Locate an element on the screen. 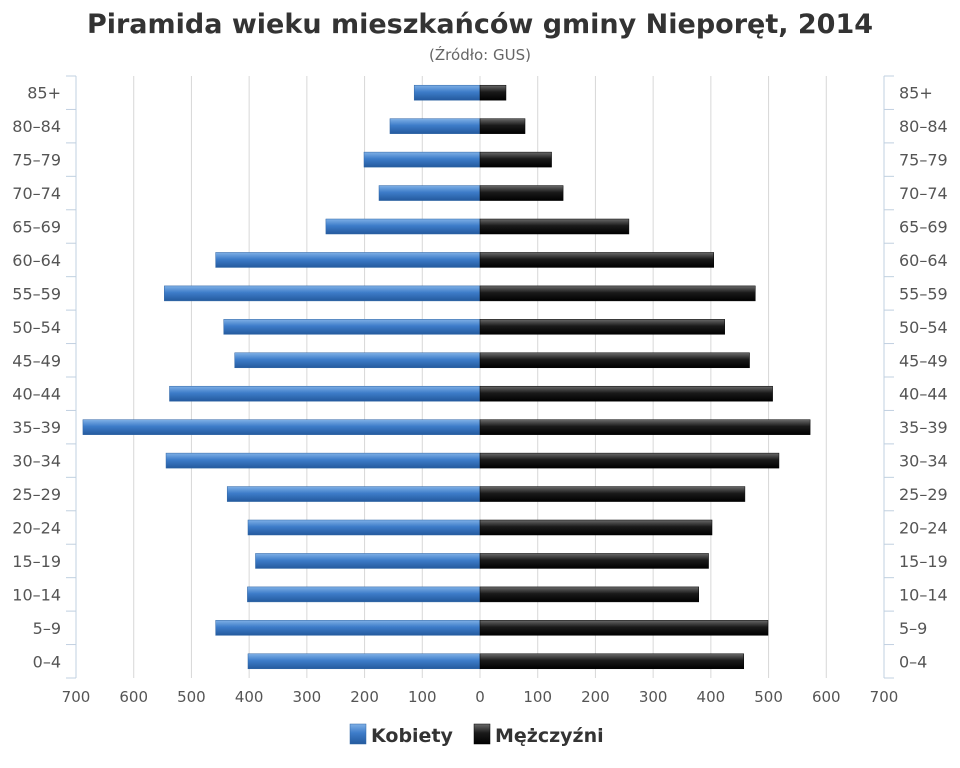  category-label-right: 45–49 is located at coordinates (923, 360).